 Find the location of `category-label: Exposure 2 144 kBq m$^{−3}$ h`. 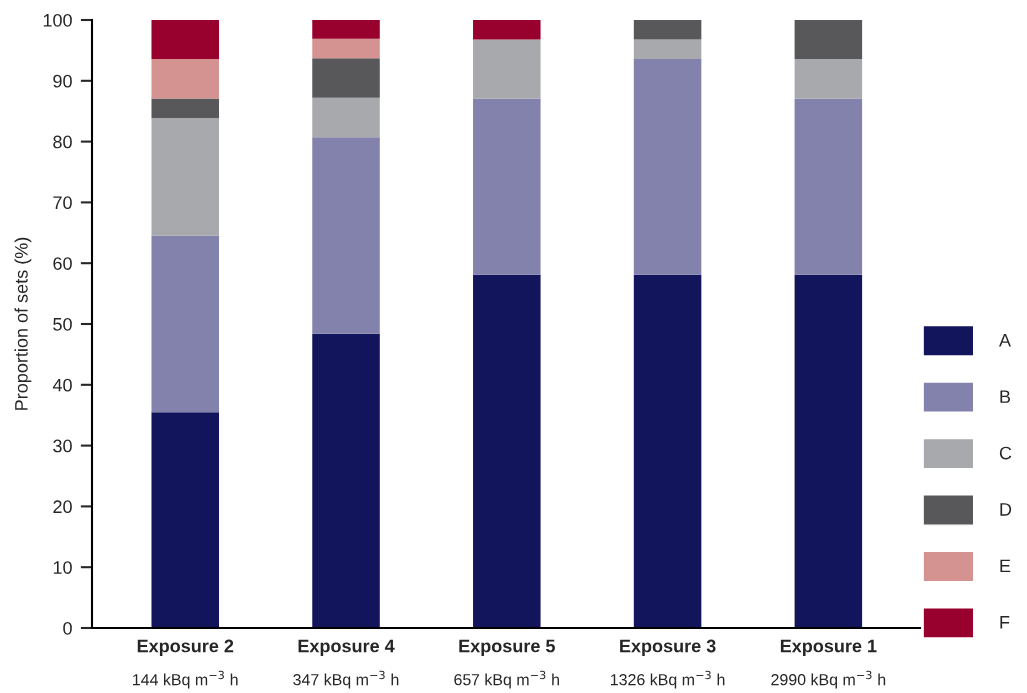

category-label: Exposure 2 144 kBq m$^{−3}$ h is located at coordinates (185, 664).